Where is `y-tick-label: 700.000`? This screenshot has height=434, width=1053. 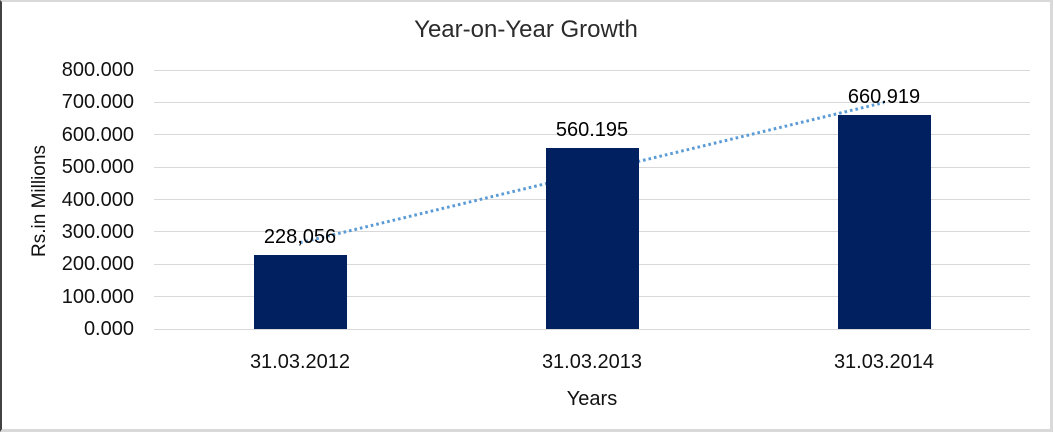 y-tick-label: 700.000 is located at coordinates (97, 102).